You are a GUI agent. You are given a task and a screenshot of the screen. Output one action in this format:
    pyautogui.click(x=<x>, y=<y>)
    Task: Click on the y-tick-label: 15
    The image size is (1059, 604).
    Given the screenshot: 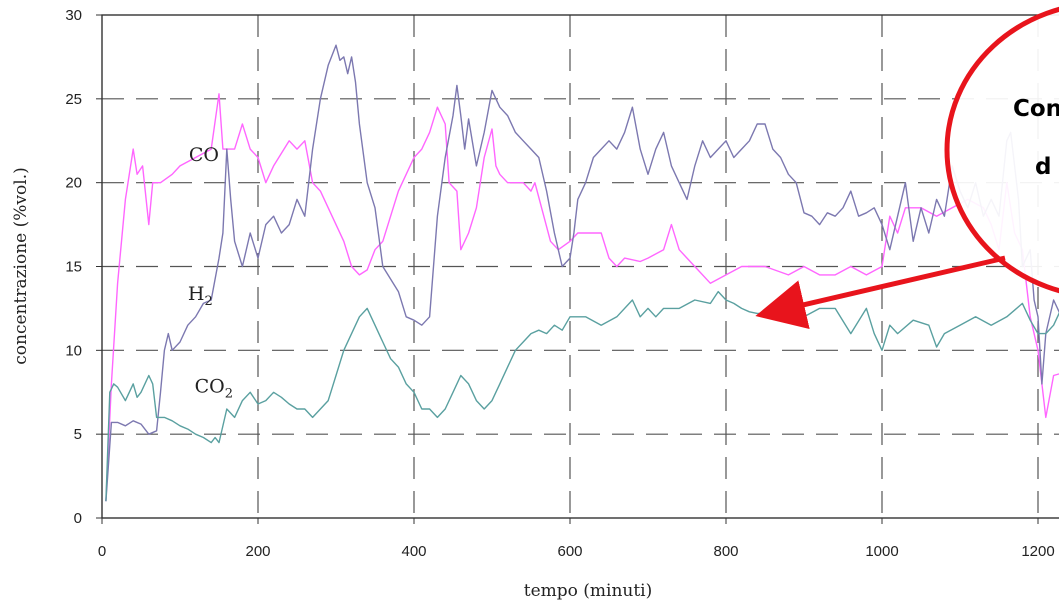 What is the action you would take?
    pyautogui.click(x=73, y=267)
    